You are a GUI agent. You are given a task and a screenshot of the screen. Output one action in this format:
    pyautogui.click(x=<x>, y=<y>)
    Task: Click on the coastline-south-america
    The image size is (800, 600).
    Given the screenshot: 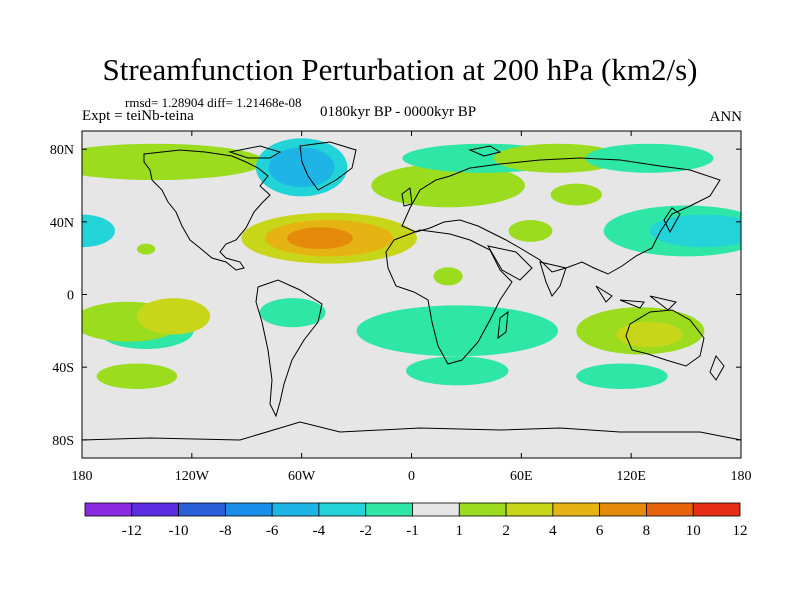 What is the action you would take?
    pyautogui.click(x=289, y=348)
    